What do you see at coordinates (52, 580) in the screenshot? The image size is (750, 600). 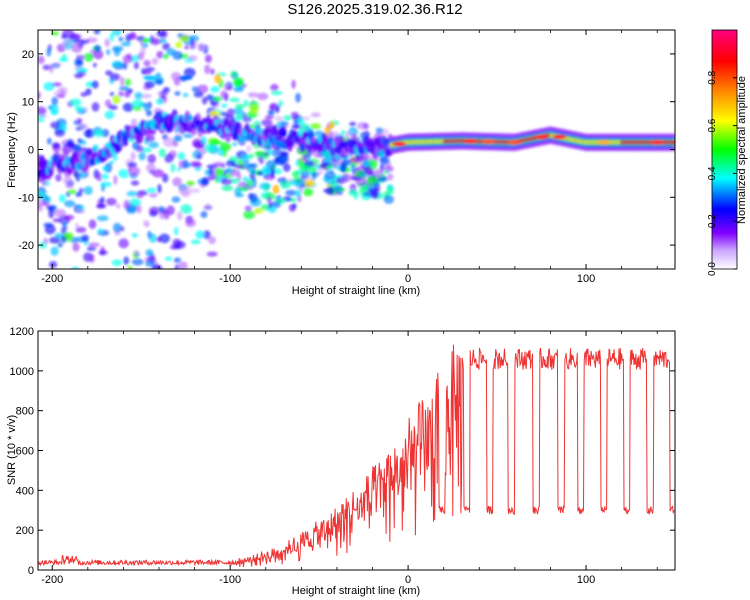 I see `snr-xtick-label: -200` at bounding box center [52, 580].